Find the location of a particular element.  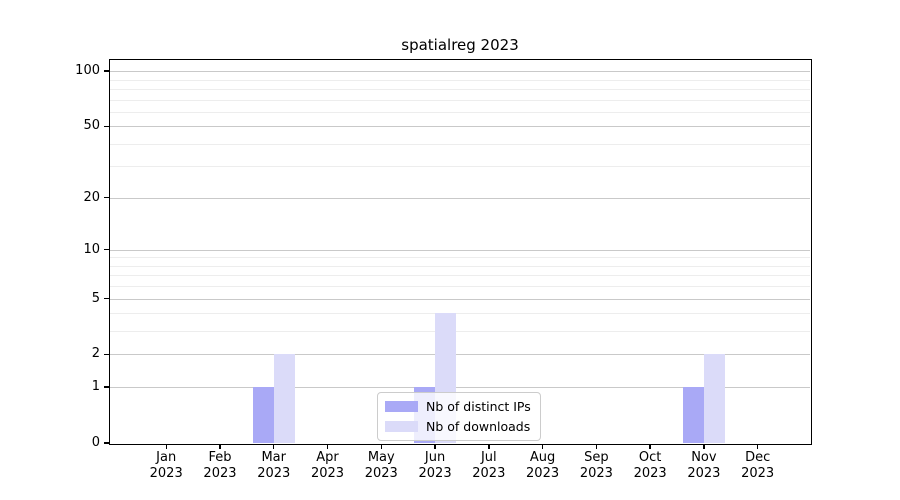

y-tick-label-5: 5 is located at coordinates (95, 298).